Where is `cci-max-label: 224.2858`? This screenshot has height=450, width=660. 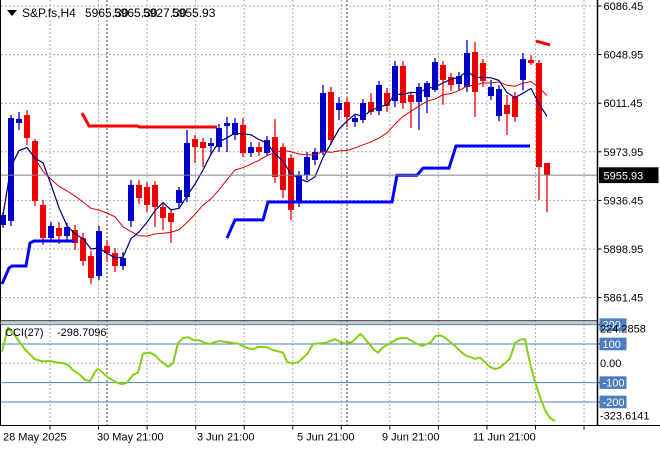 cci-max-label: 224.2858 is located at coordinates (623, 330).